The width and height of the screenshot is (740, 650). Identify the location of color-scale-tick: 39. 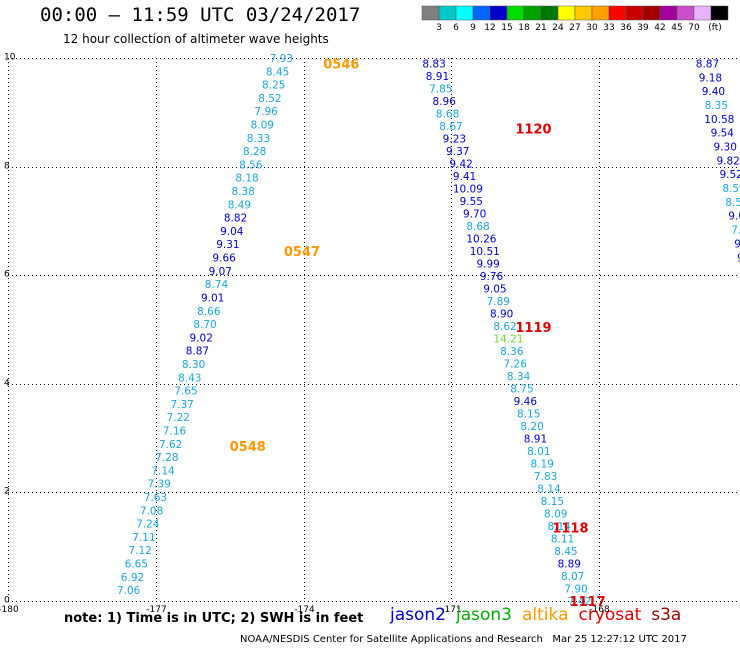
(643, 28).